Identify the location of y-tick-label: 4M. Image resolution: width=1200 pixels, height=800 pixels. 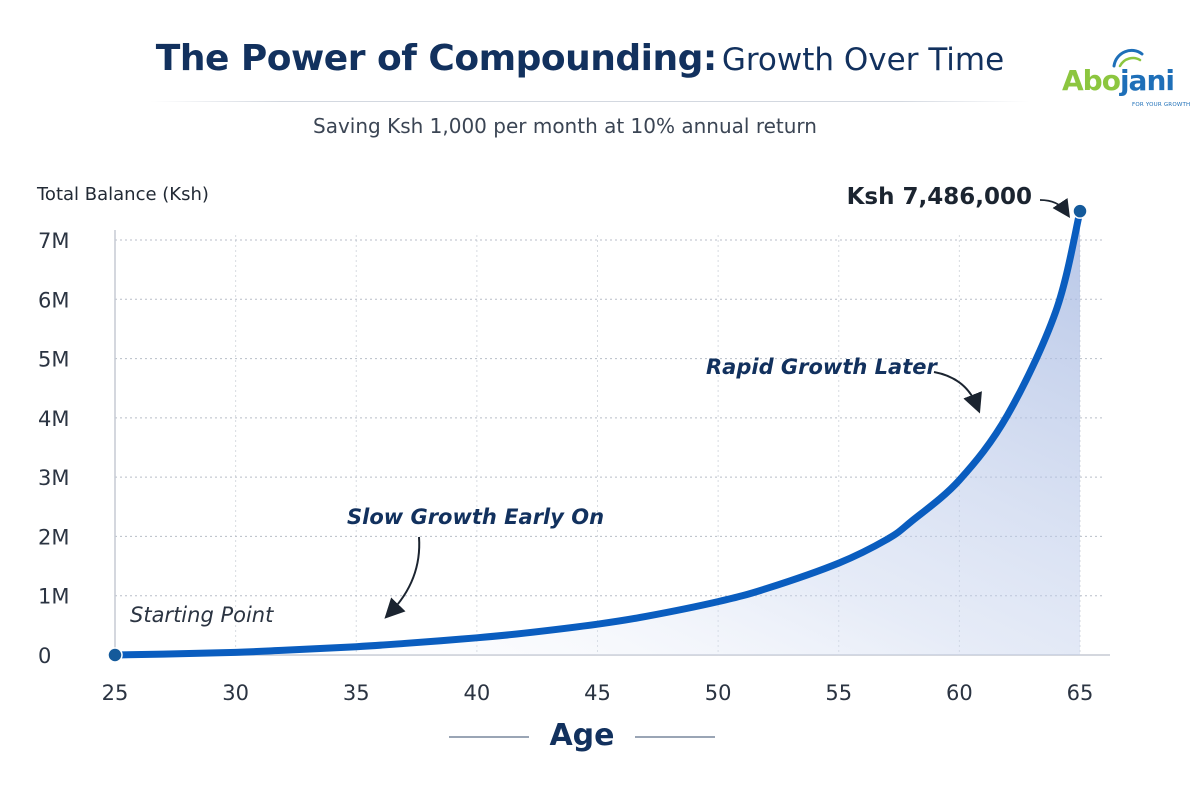
(53, 419).